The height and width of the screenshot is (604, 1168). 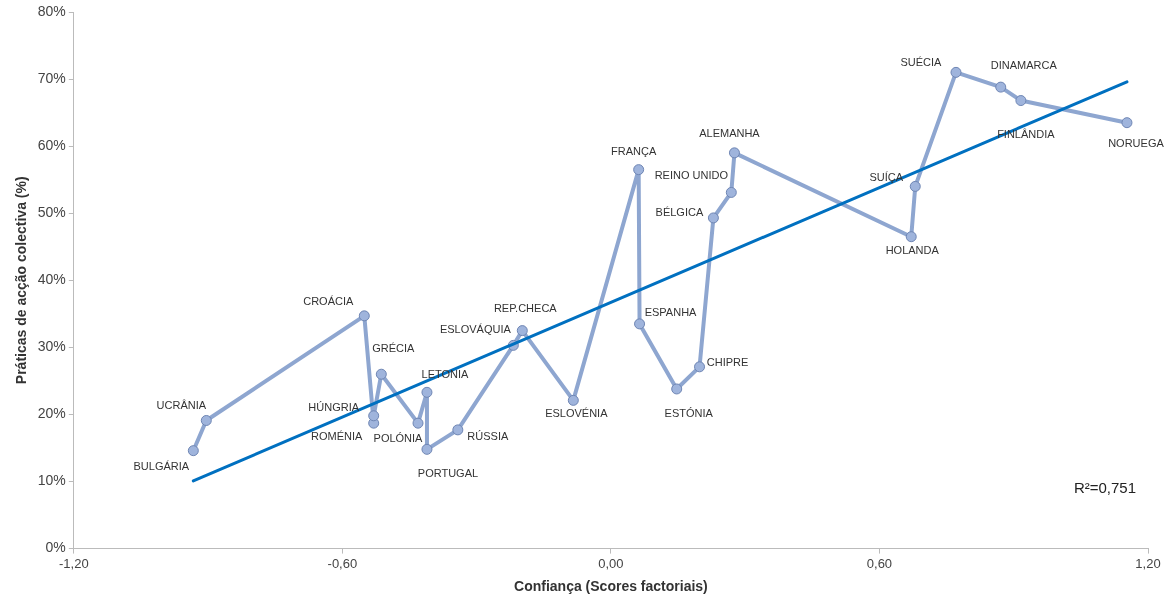 I want to click on x-tick-label: -1,20, so click(x=74, y=563).